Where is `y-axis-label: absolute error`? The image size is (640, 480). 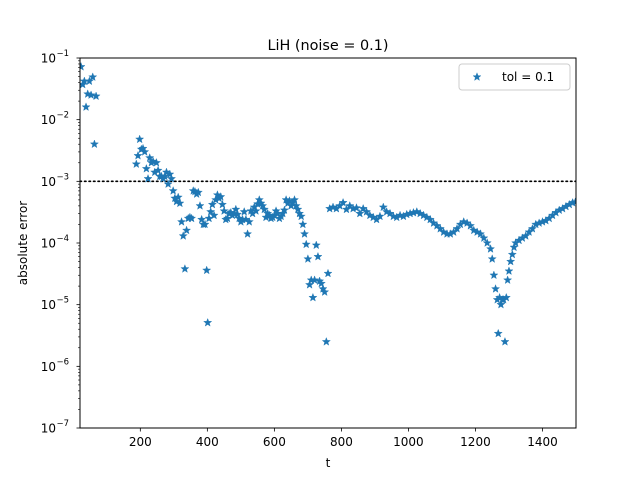 y-axis-label: absolute error is located at coordinates (23, 243).